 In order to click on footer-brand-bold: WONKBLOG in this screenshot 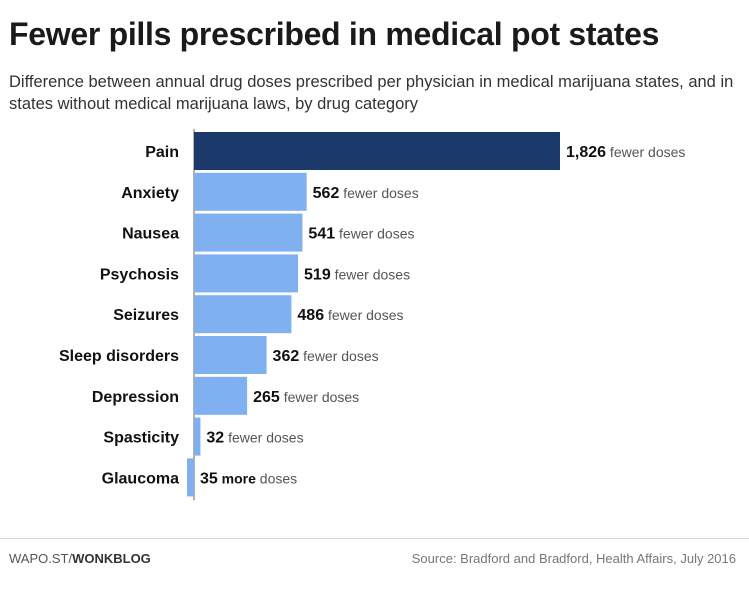, I will do `click(111, 558)`.